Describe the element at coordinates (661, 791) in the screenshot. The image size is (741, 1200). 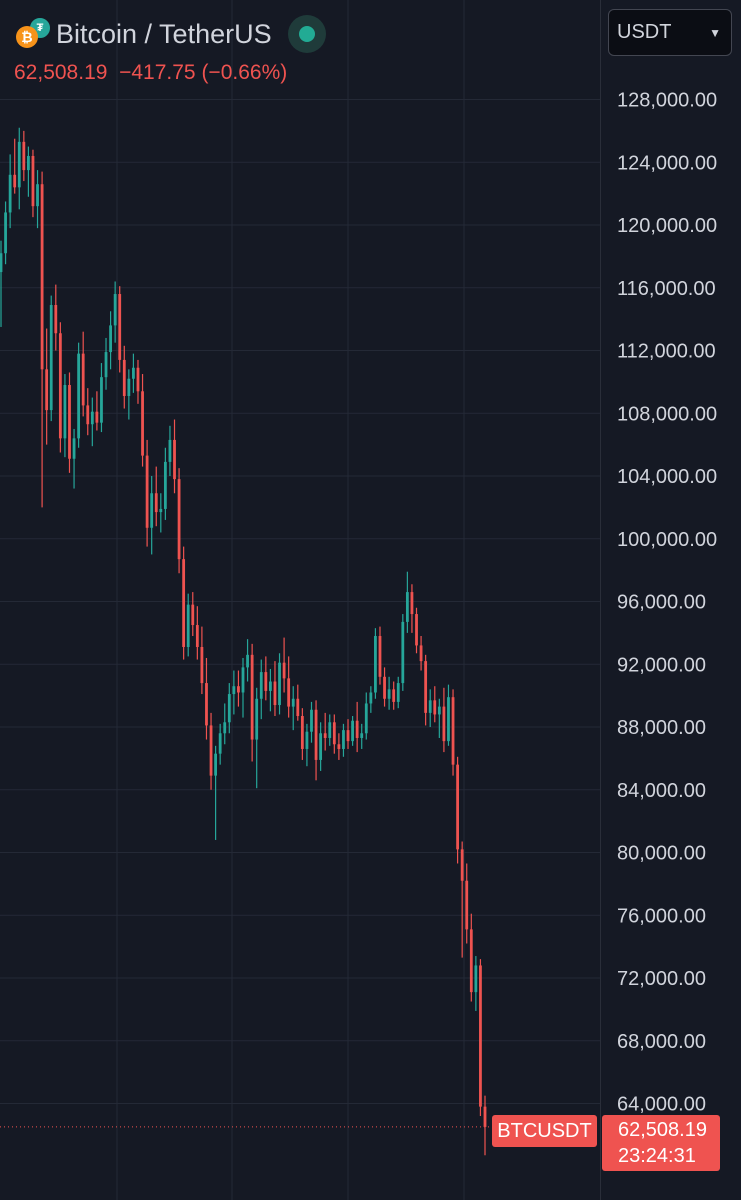
I see `y-tick-label: 84,000.00` at that location.